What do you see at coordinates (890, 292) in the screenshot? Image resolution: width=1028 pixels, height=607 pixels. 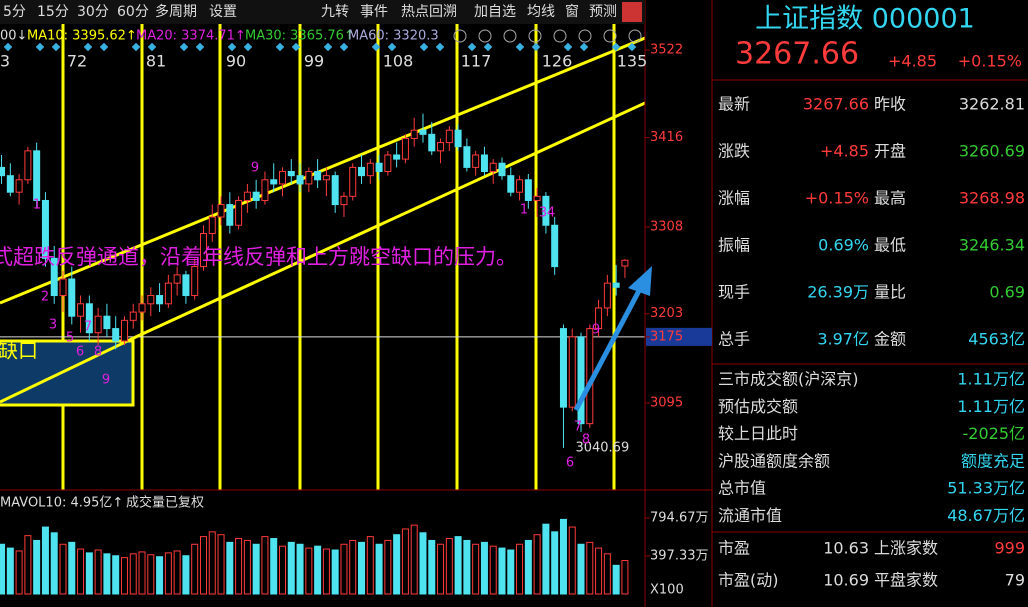 I see `quote-label: 量比` at bounding box center [890, 292].